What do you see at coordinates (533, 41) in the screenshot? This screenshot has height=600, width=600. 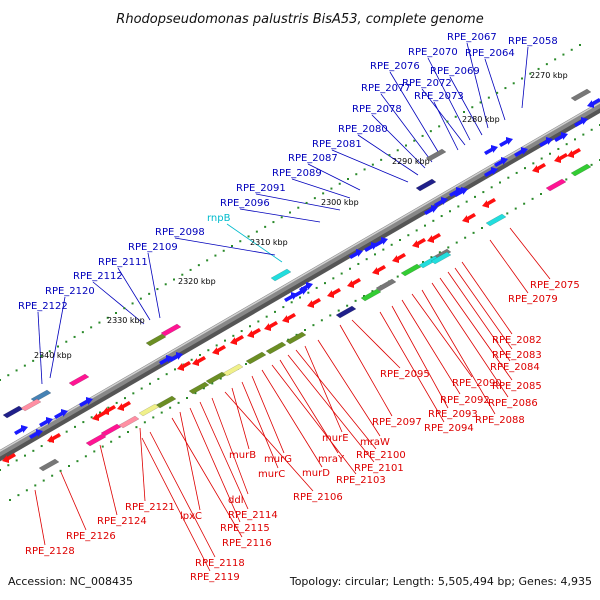 I see `upper-gene-label: RPE_2058` at bounding box center [533, 41].